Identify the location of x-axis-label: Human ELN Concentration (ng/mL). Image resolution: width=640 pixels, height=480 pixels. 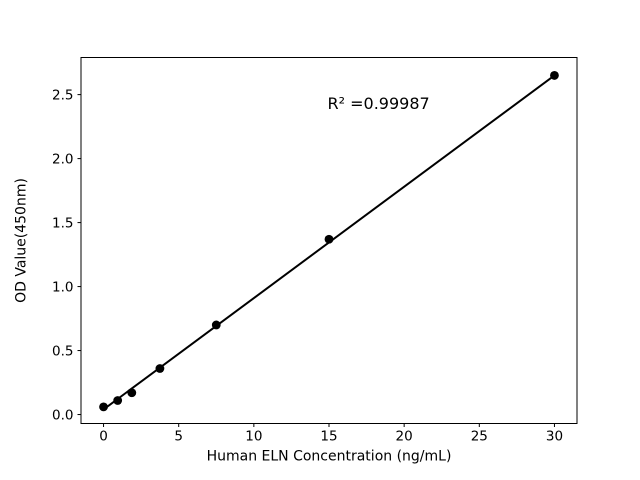
(329, 457).